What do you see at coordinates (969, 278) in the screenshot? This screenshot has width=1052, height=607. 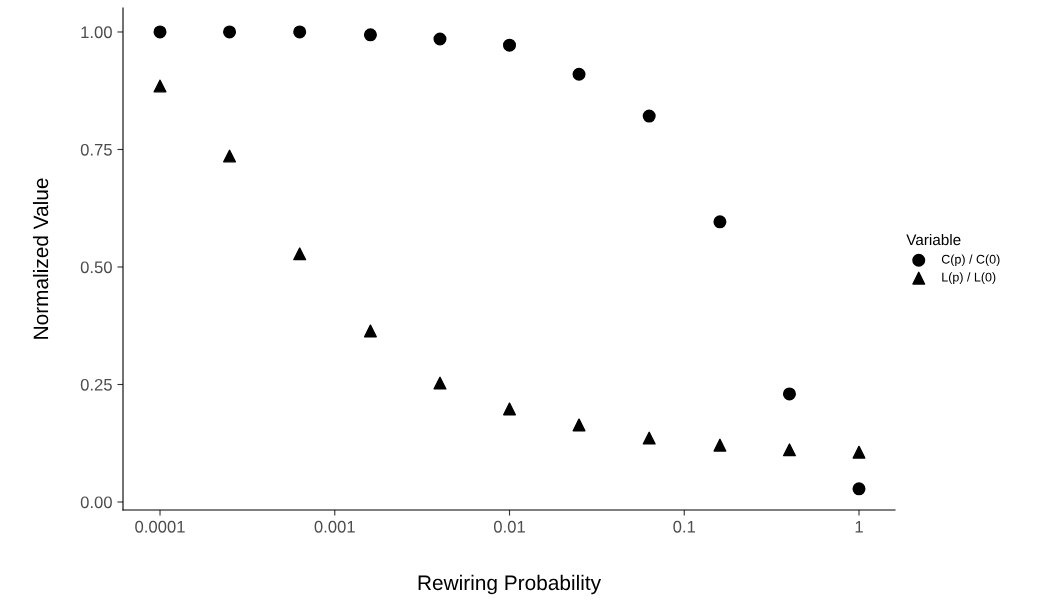 I see `legend-label: L(p) / L(0)` at bounding box center [969, 278].